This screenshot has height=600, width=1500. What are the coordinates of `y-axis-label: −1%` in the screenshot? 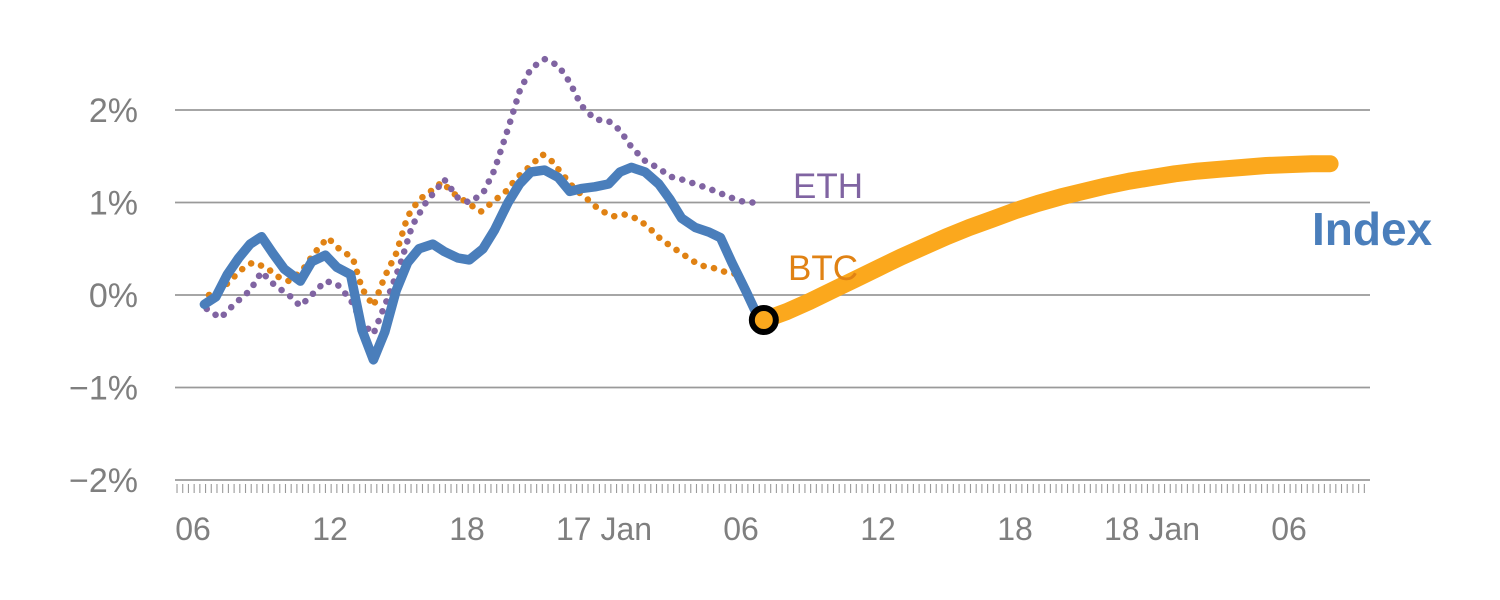 It's located at (103, 389).